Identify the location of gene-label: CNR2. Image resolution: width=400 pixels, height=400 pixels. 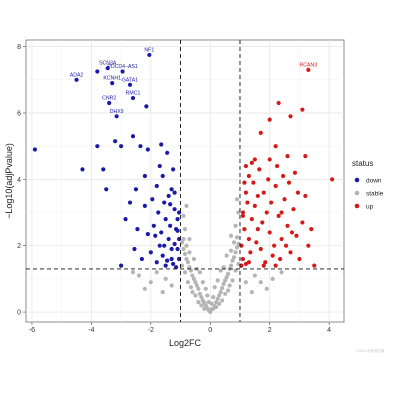
(109, 99).